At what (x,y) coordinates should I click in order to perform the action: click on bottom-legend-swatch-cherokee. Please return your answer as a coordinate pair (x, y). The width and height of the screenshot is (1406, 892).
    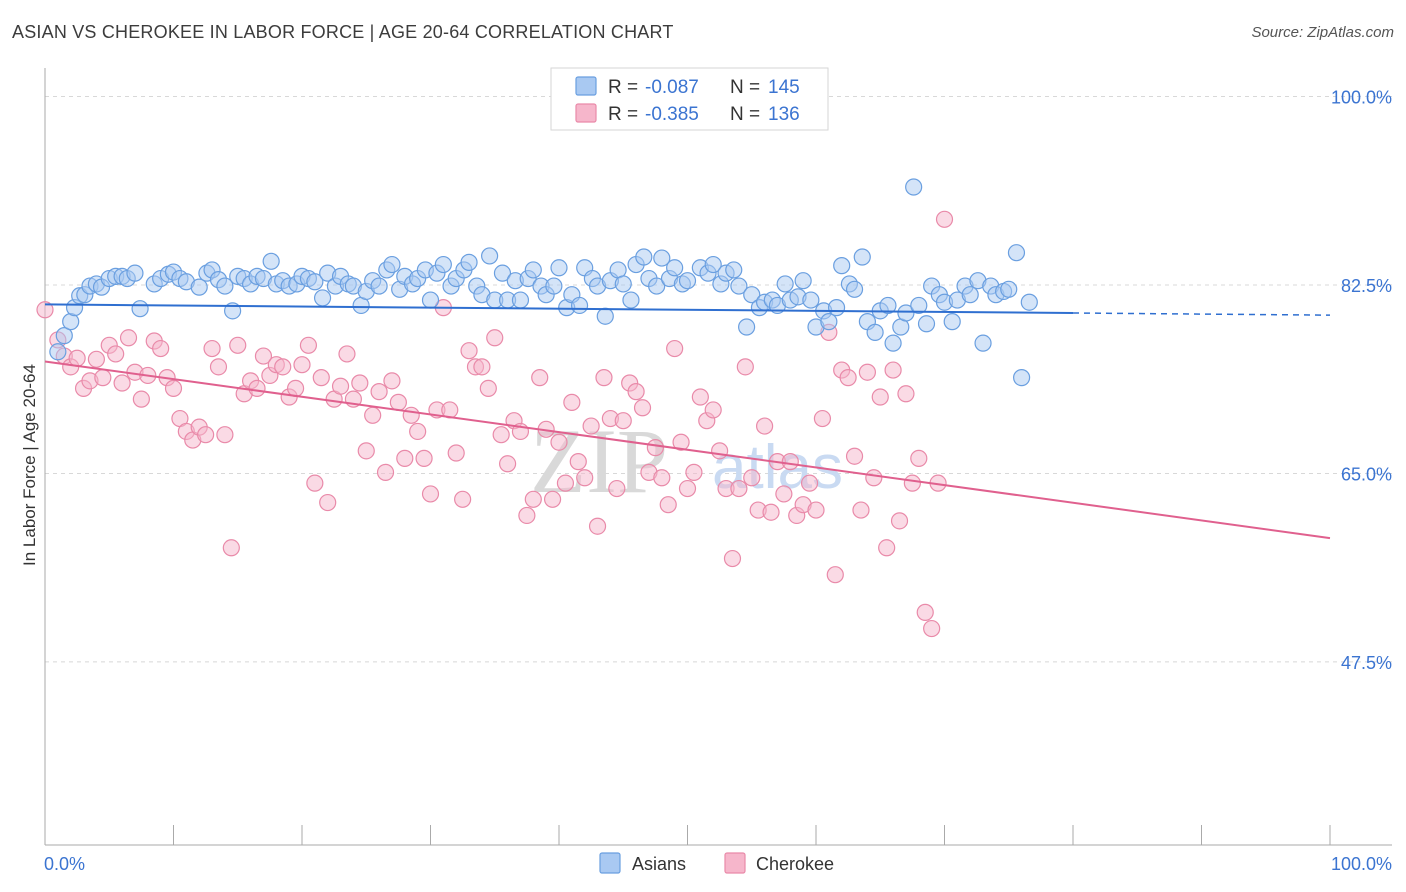
    Looking at the image, I should click on (735, 863).